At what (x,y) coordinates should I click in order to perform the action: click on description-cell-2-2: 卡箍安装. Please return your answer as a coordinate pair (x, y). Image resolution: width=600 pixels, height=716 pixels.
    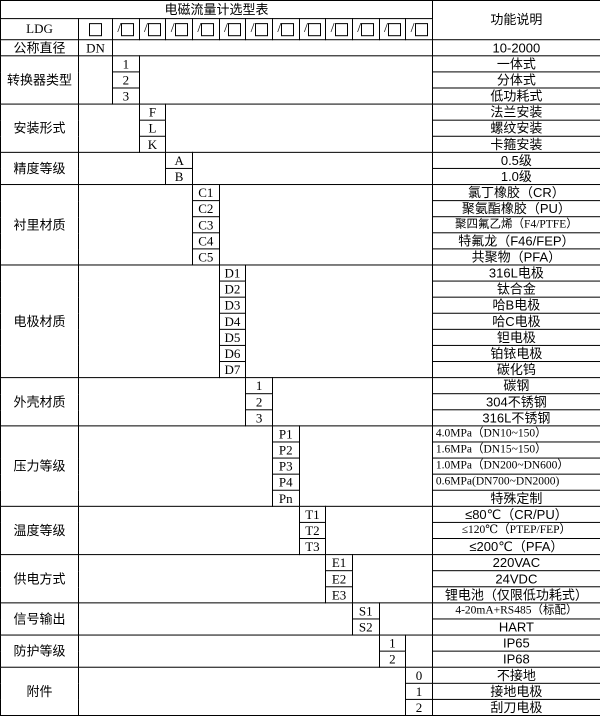
    Looking at the image, I should click on (515, 144).